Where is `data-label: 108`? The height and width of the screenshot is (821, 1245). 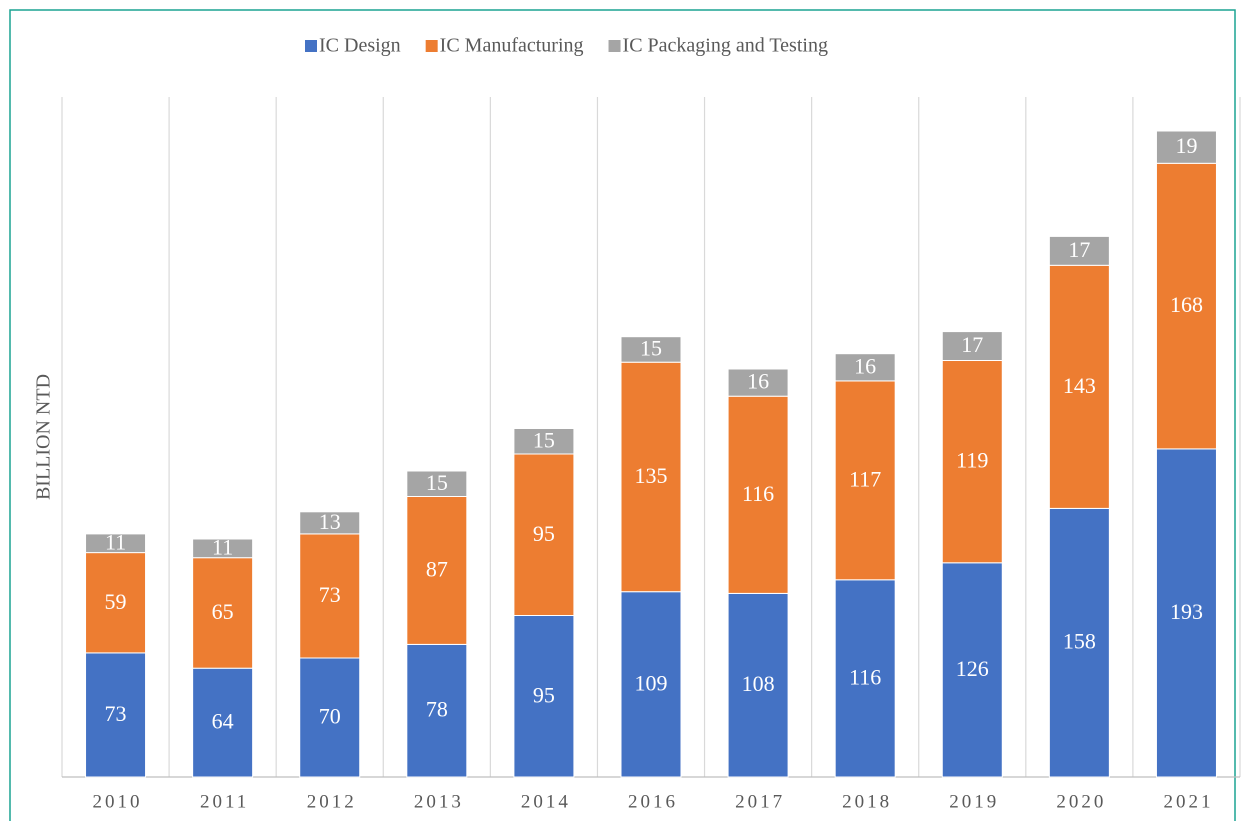
data-label: 108 is located at coordinates (758, 683).